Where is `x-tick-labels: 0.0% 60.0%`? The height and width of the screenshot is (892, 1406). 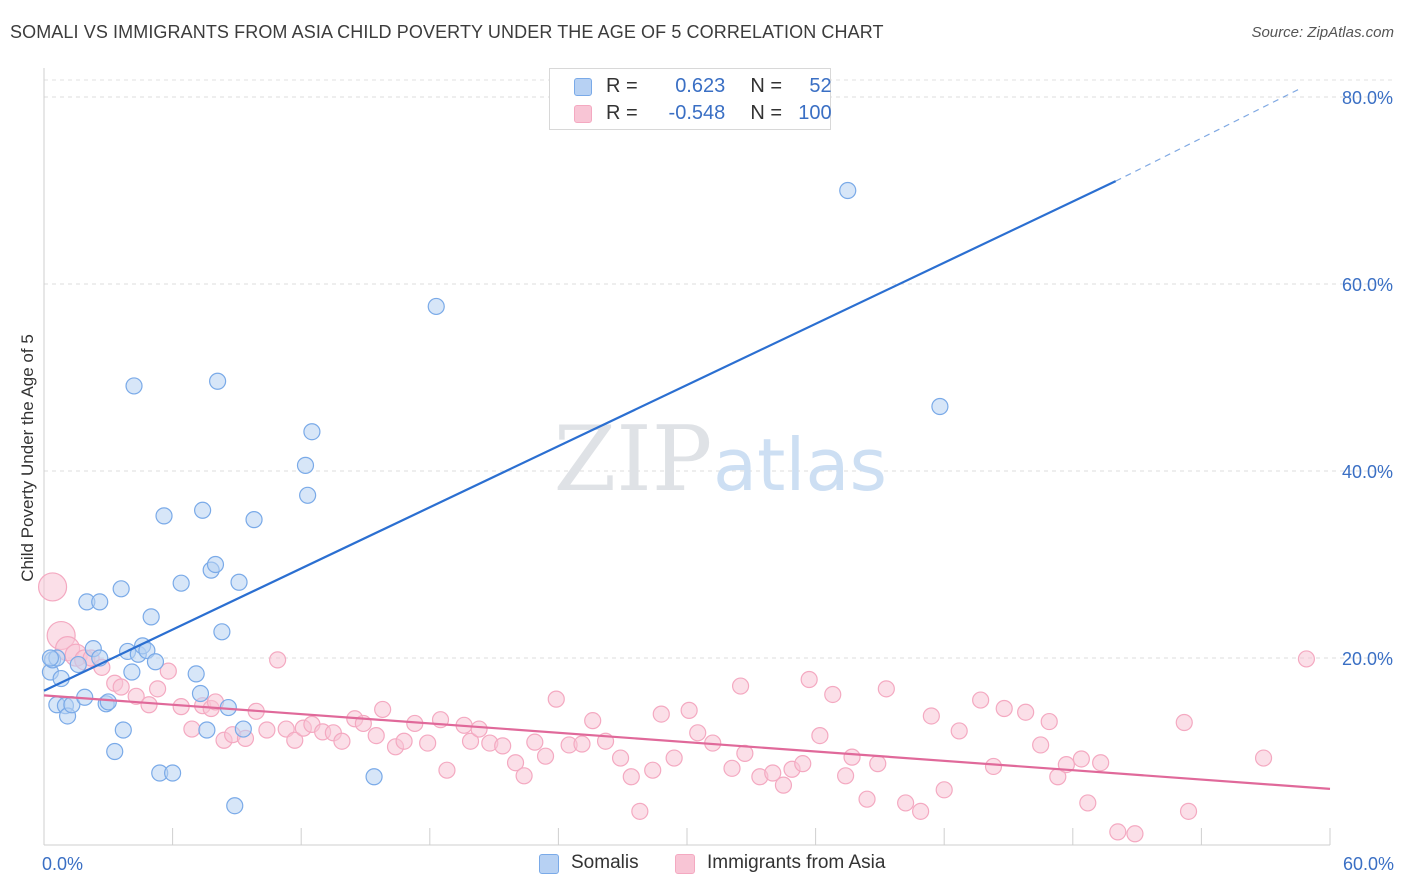 x-tick-labels: 0.0% 60.0% is located at coordinates (718, 864).